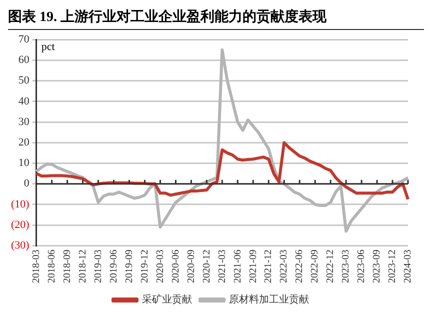  Describe the element at coordinates (24, 163) in the screenshot. I see `y-tick-label: 10` at that location.